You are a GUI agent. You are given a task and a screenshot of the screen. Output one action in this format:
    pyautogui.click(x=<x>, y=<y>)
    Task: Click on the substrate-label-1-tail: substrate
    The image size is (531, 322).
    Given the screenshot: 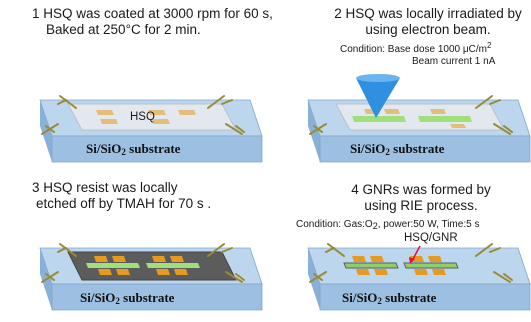 What is the action you would take?
    pyautogui.click(x=153, y=148)
    